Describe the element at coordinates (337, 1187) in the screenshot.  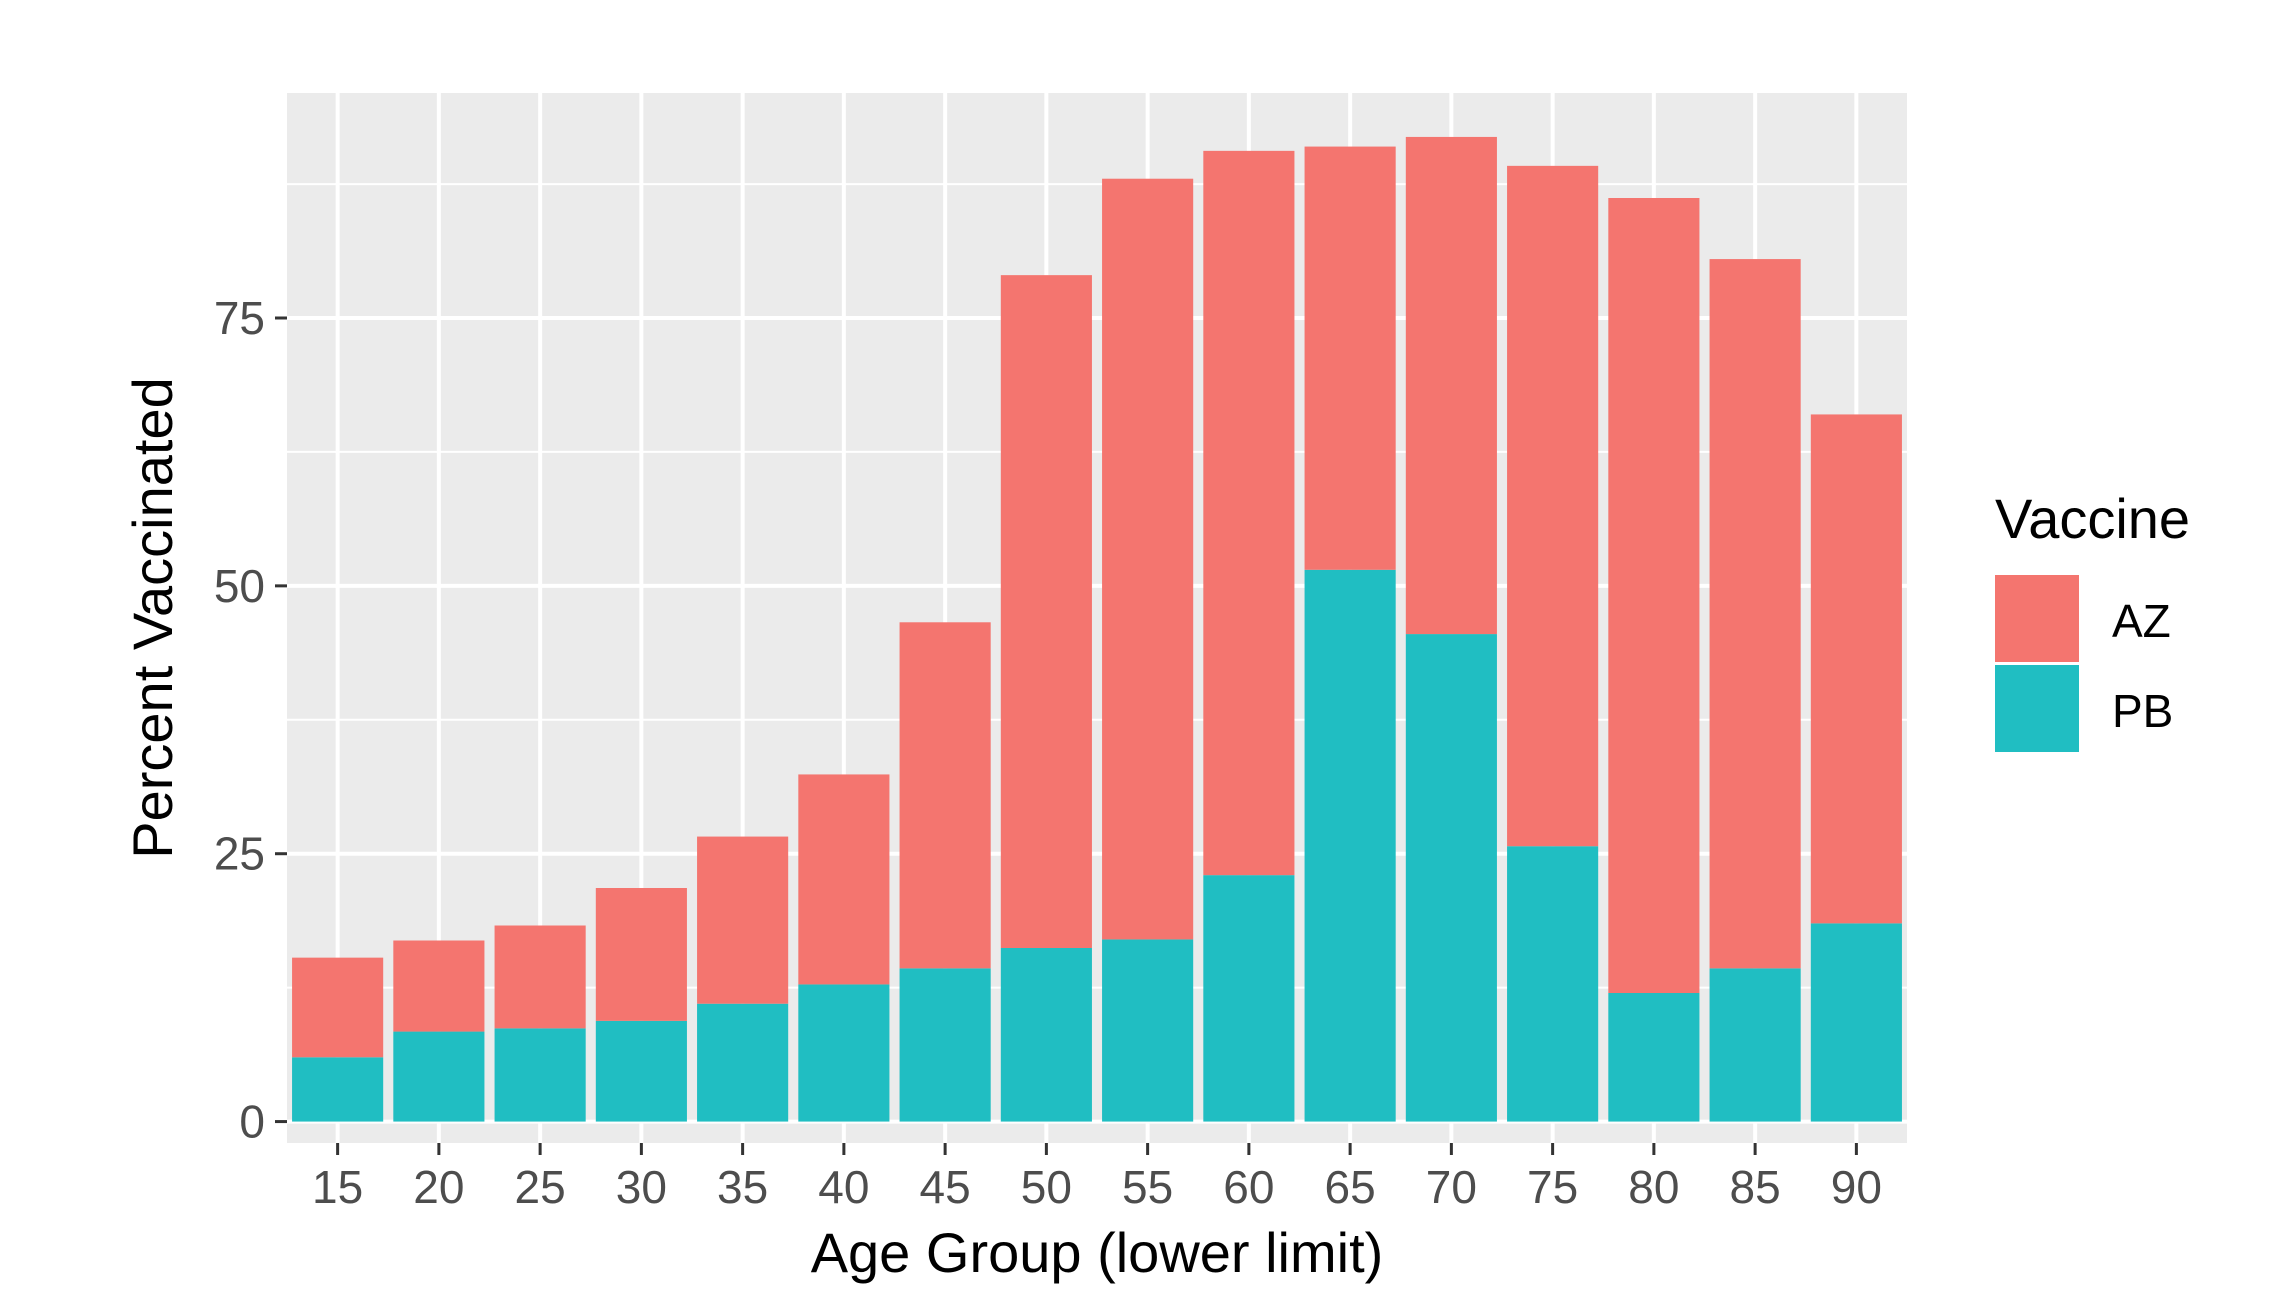
I see `x-tick-label: 15` at that location.